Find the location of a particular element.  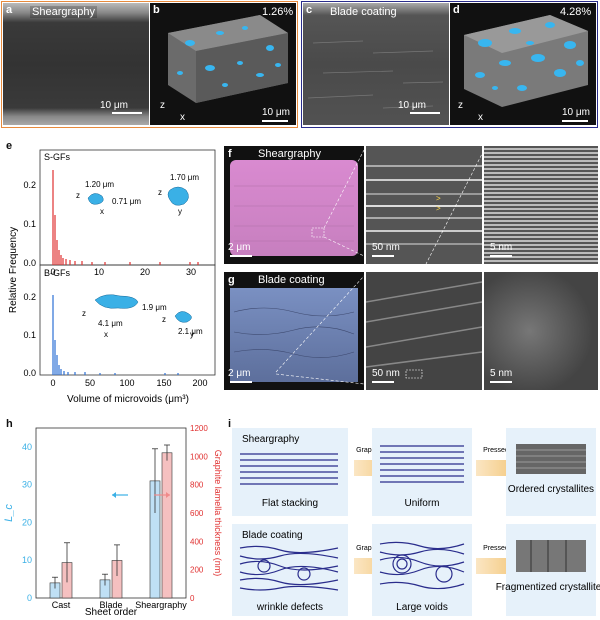

scale-bar-g1 is located at coordinates (241, 382).